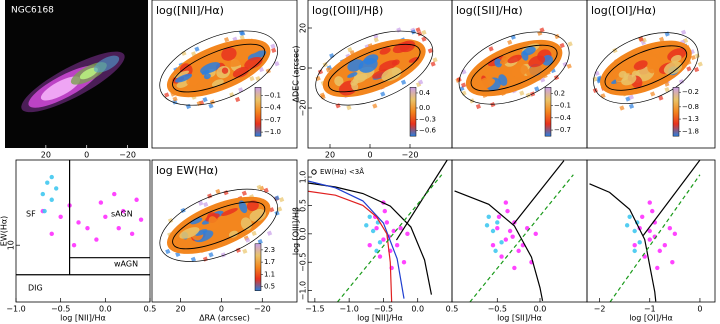 This screenshot has width=720, height=324. I want to click on y-tick-label: −0.5, so click(303, 262).